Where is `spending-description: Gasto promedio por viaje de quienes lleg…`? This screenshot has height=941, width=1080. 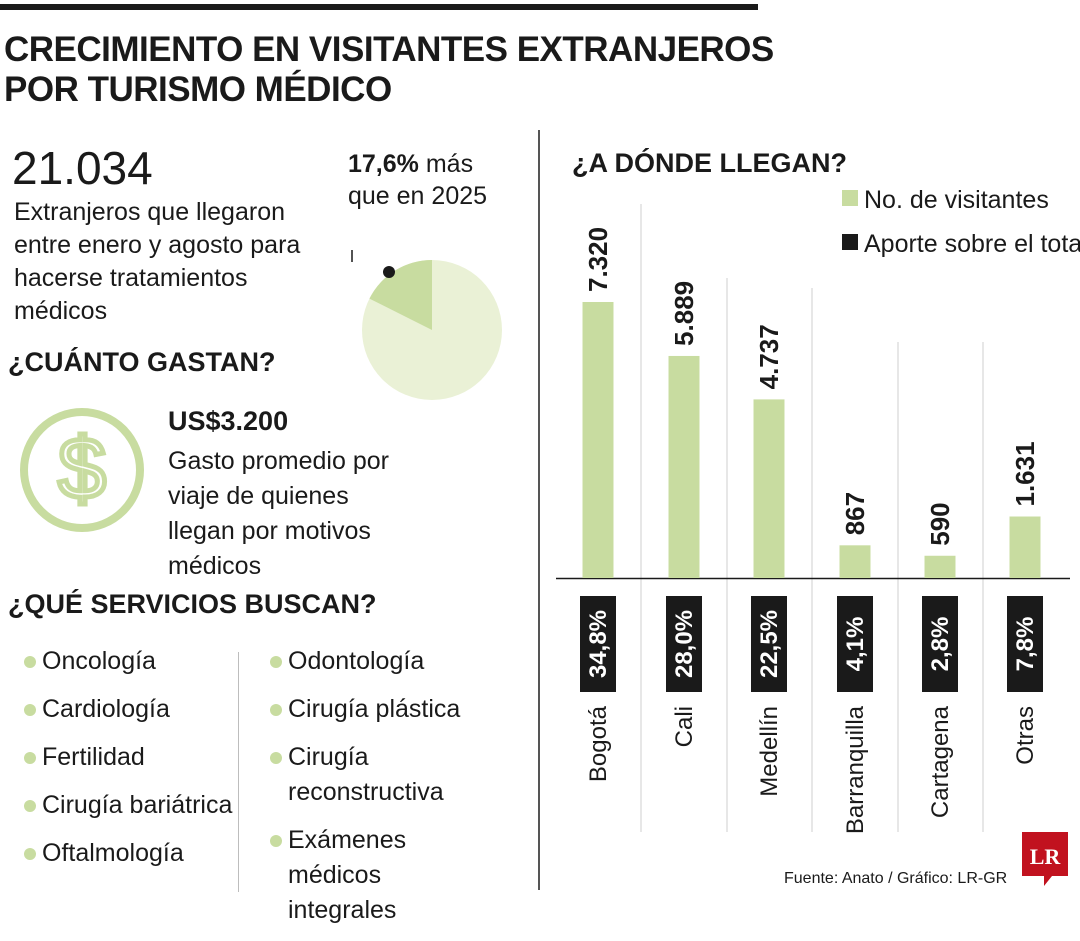
spending-description: Gasto promedio por viaje de quienes lleg… is located at coordinates (278, 513).